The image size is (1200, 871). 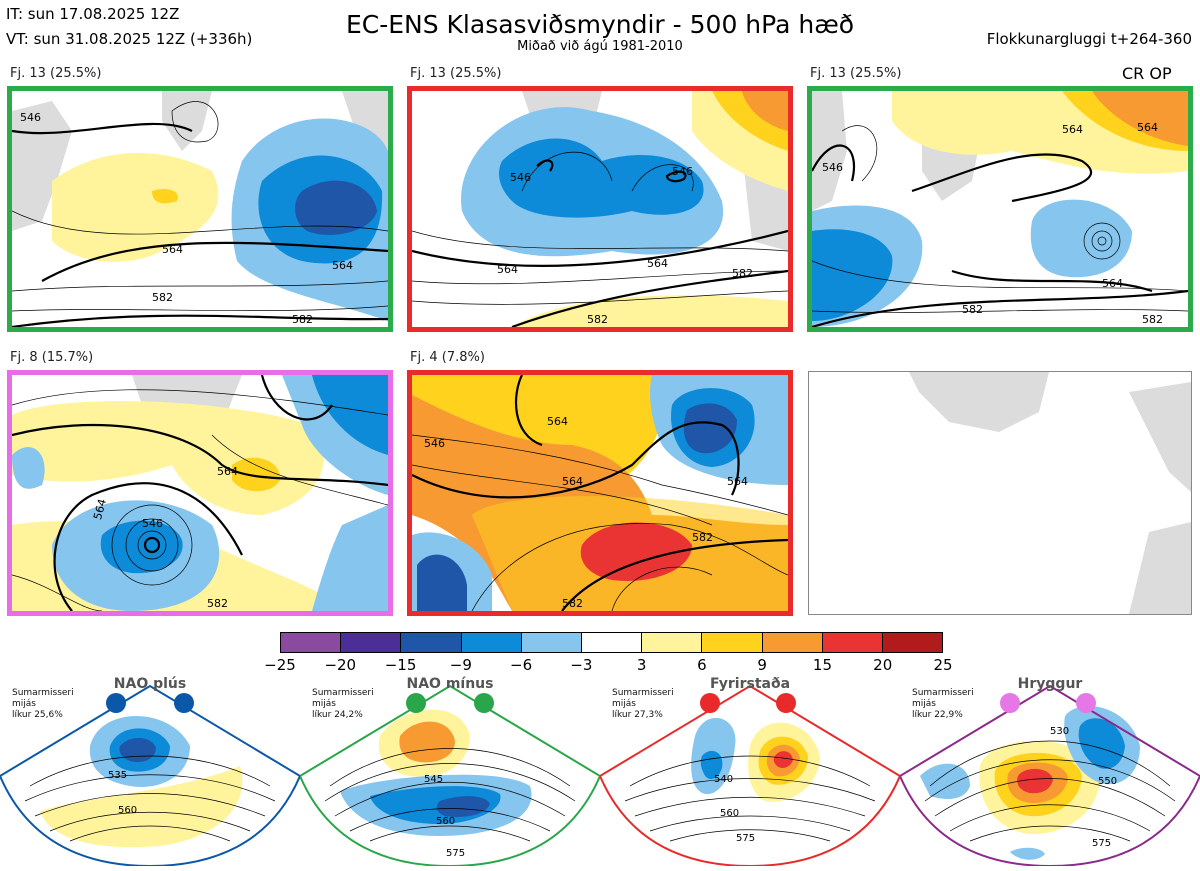 What do you see at coordinates (200, 224) in the screenshot?
I see `bold-isolines` at bounding box center [200, 224].